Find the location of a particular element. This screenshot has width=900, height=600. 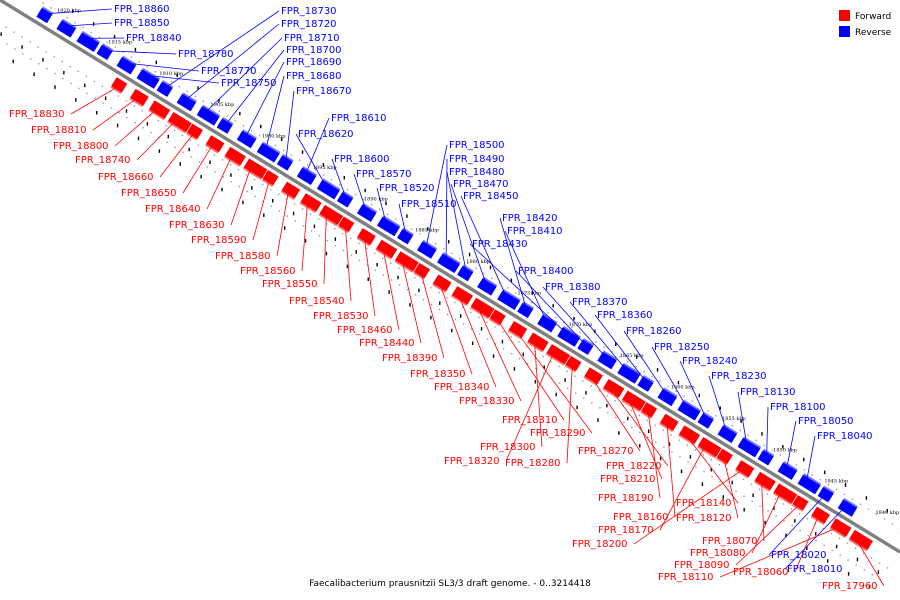

gene-label-fpr-18160: FPR_18160 is located at coordinates (641, 517).